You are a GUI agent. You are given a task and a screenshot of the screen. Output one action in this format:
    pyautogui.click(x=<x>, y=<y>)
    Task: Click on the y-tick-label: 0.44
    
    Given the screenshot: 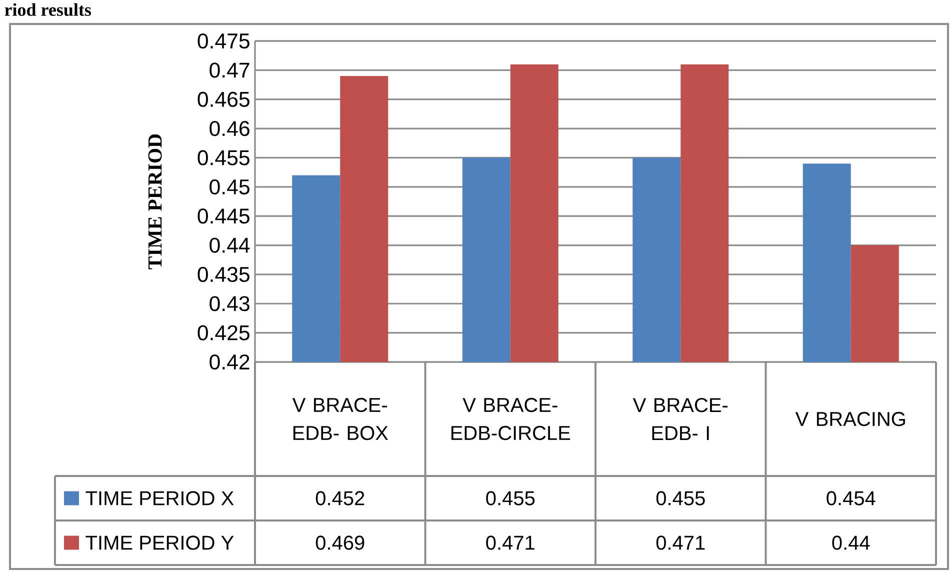 What is the action you would take?
    pyautogui.click(x=230, y=245)
    